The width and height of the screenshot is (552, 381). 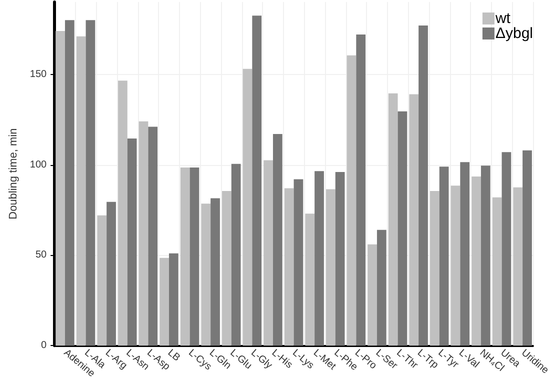 What do you see at coordinates (39, 164) in the screenshot?
I see `y-tick-label: 100` at bounding box center [39, 164].